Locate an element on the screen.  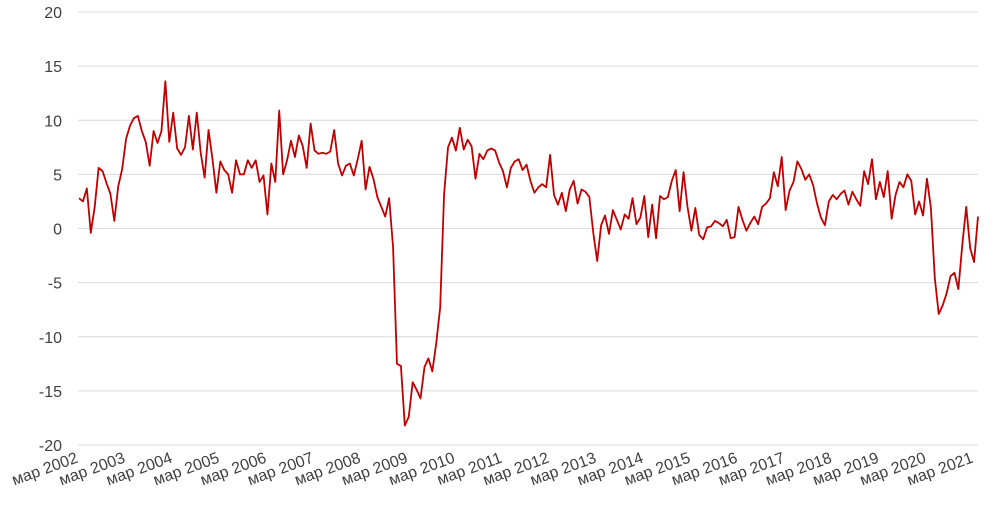
y-tick-label: 0 is located at coordinates (57, 230).